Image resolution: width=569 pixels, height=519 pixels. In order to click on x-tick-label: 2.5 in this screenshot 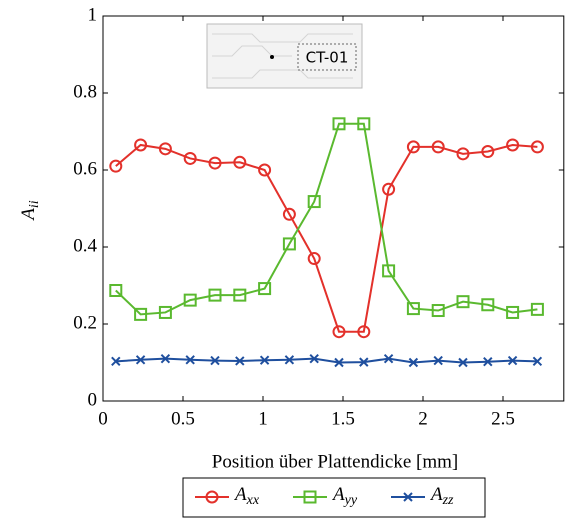, I will do `click(503, 418)`.